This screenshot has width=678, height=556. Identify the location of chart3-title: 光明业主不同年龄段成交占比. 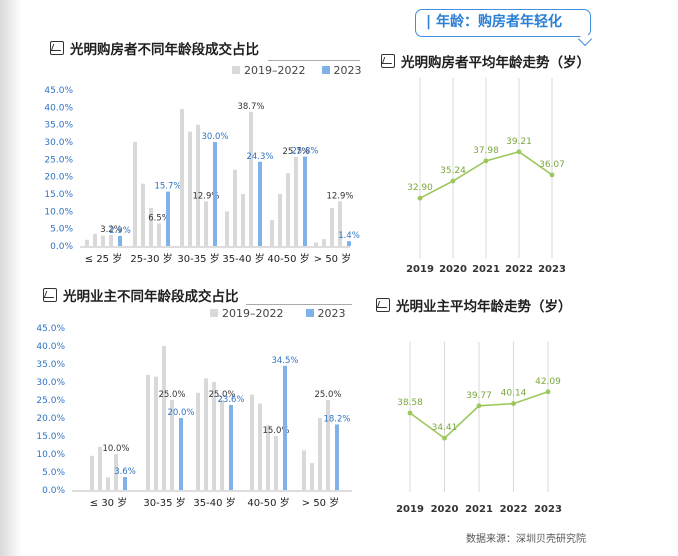
(141, 295).